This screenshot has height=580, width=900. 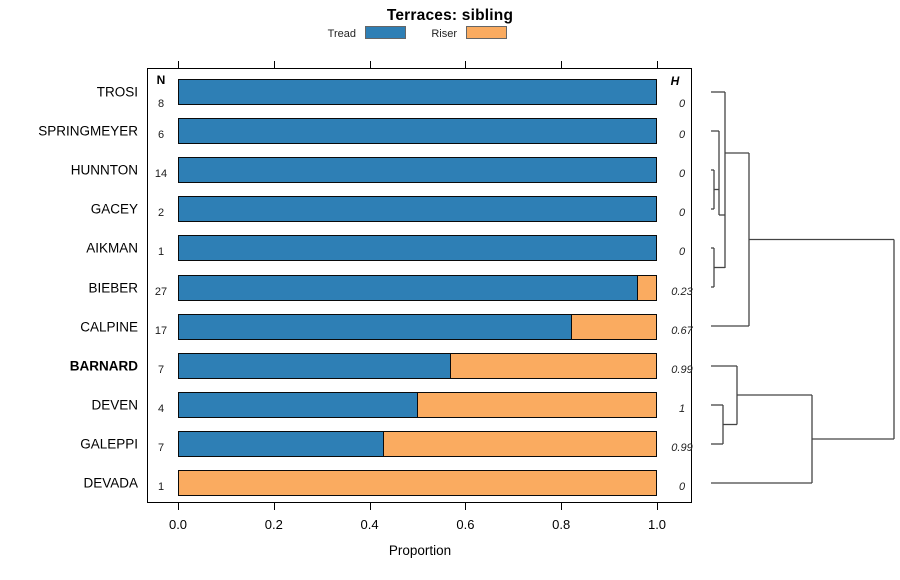 I want to click on x-tick-label: 0.8, so click(x=561, y=524).